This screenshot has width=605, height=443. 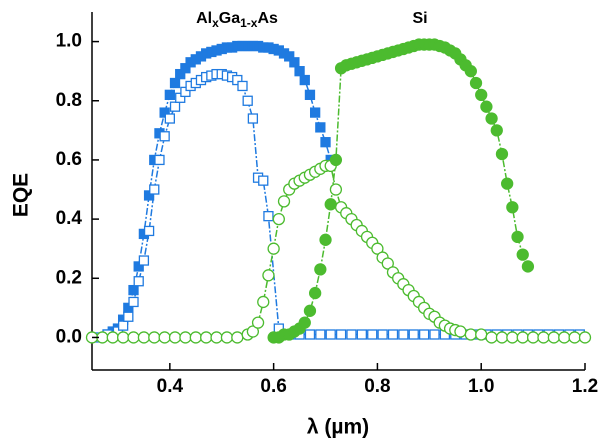 I want to click on x-tick-label: 0.8, so click(x=377, y=386).